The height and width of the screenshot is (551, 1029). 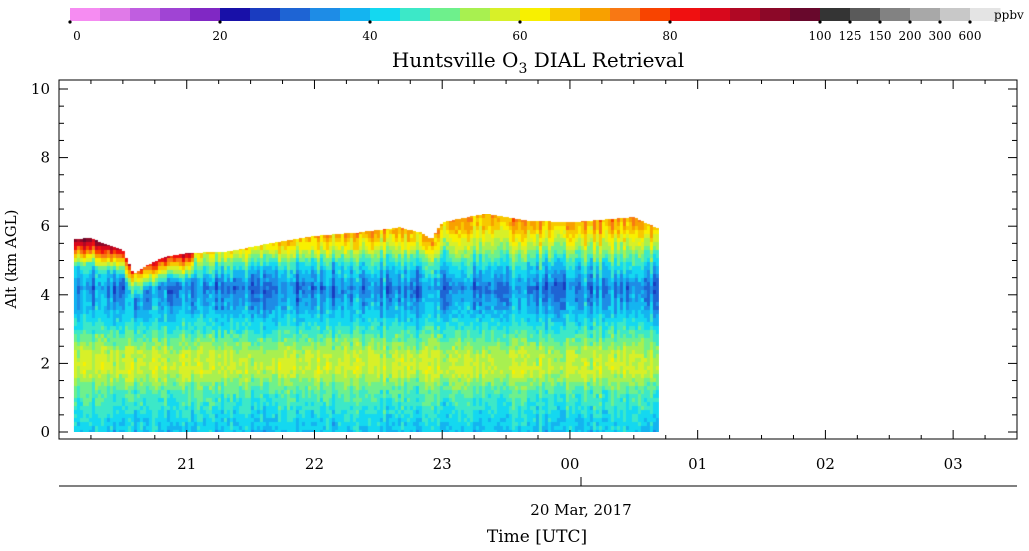 What do you see at coordinates (880, 36) in the screenshot?
I see `colorbar-tick-label: 150` at bounding box center [880, 36].